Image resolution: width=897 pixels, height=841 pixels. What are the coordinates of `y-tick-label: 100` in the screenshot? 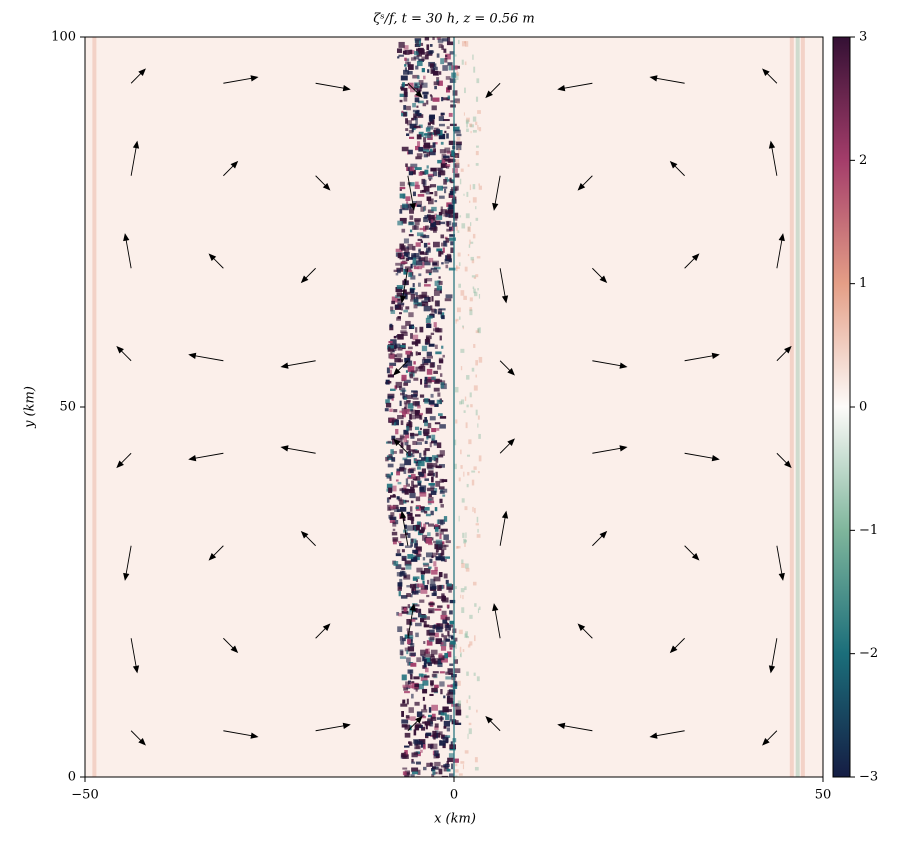 It's located at (63, 37).